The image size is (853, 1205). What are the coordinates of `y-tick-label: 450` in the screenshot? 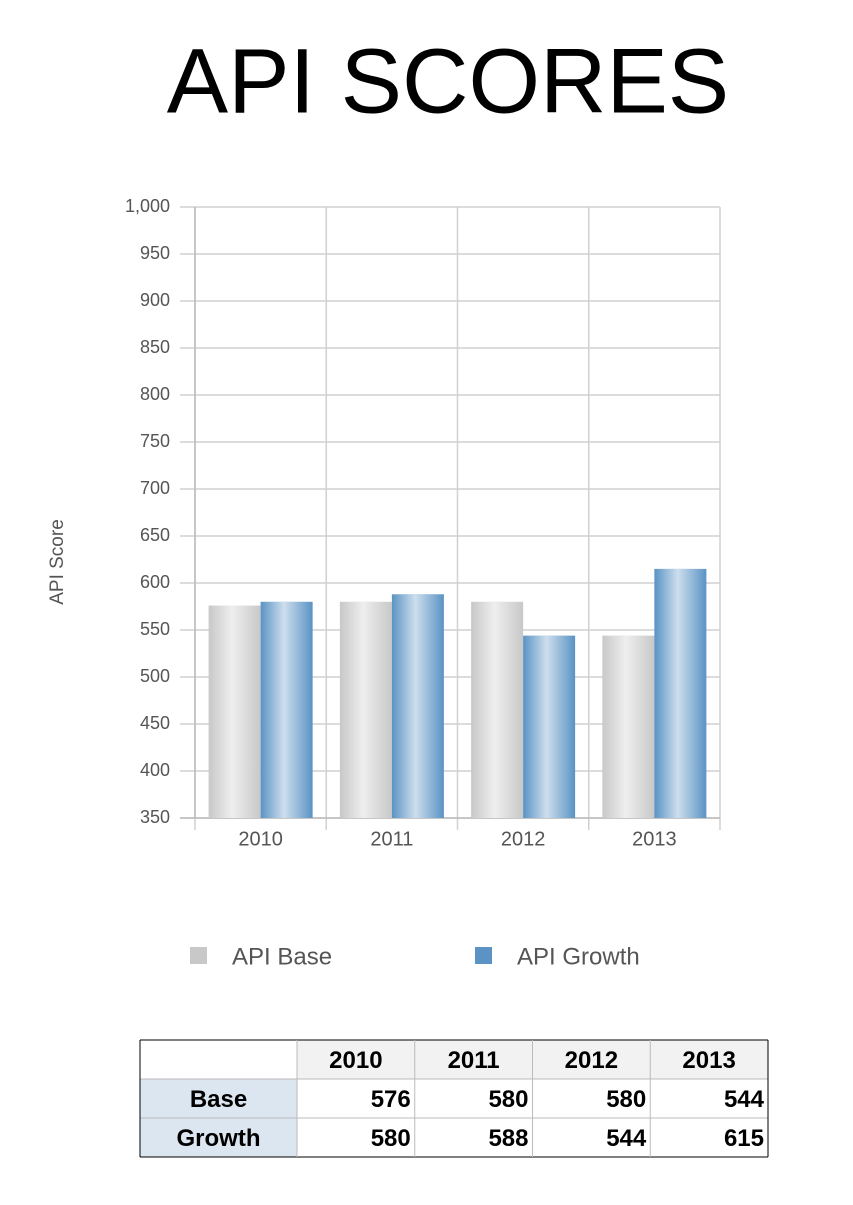 It's located at (155, 723).